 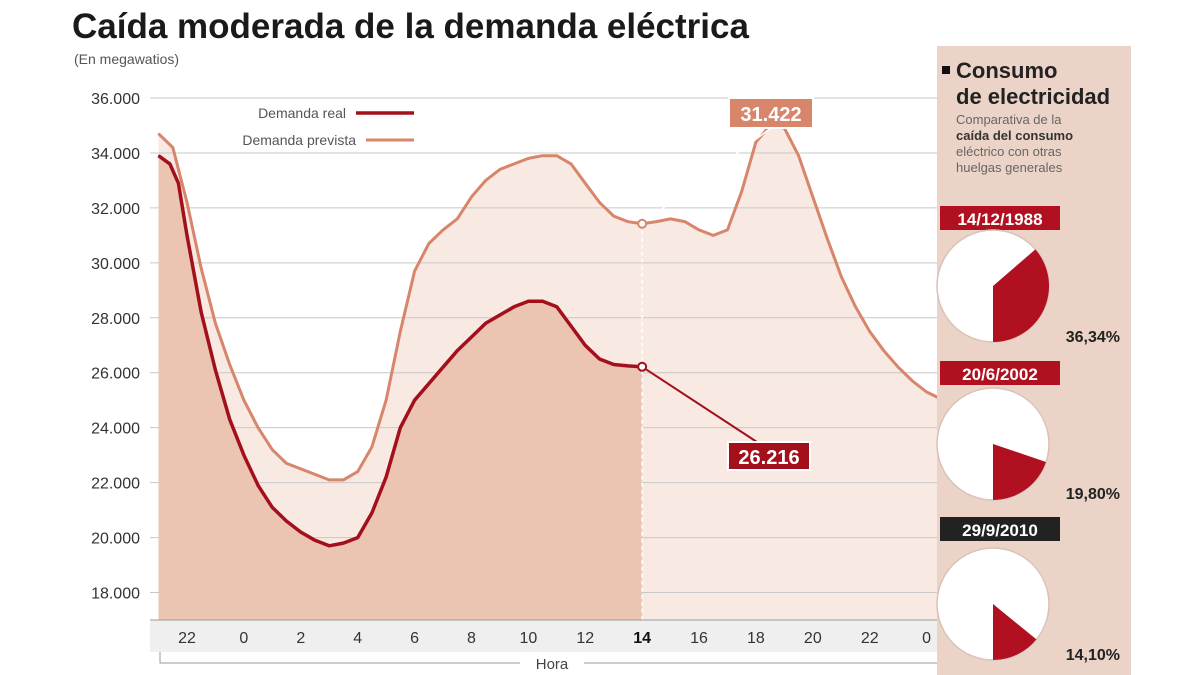 I want to click on ytick-label-20.000: 20.000, so click(x=115, y=539).